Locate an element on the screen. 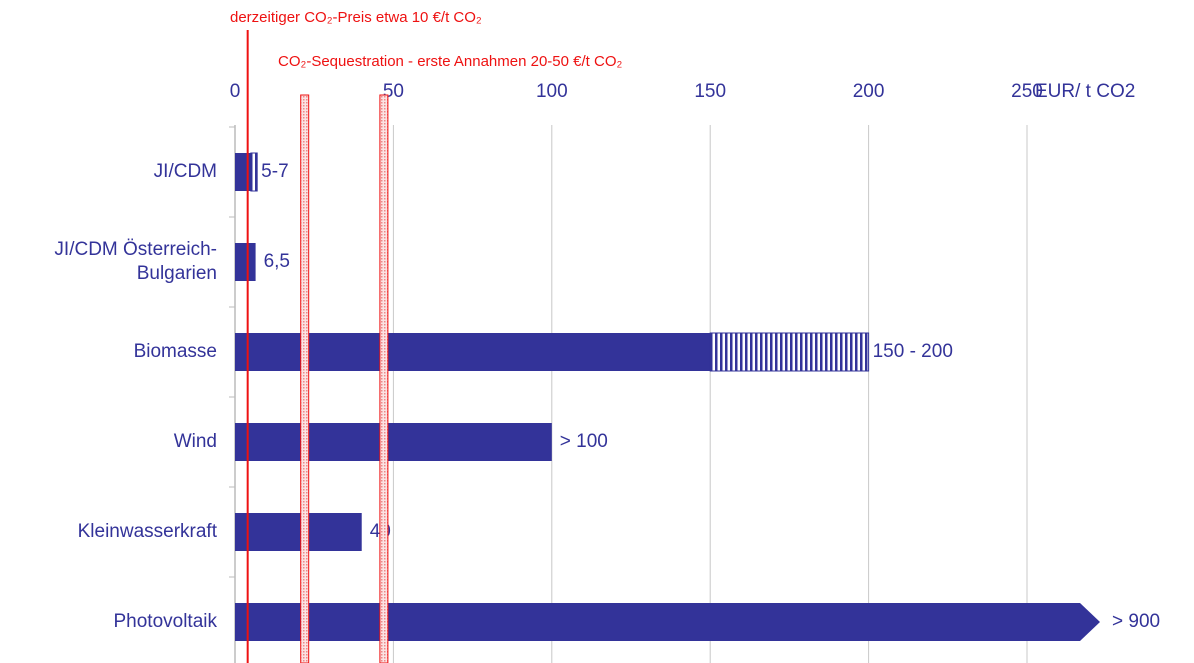 The height and width of the screenshot is (663, 1194). x-axis-label: EUR/ t CO2 is located at coordinates (1085, 91).